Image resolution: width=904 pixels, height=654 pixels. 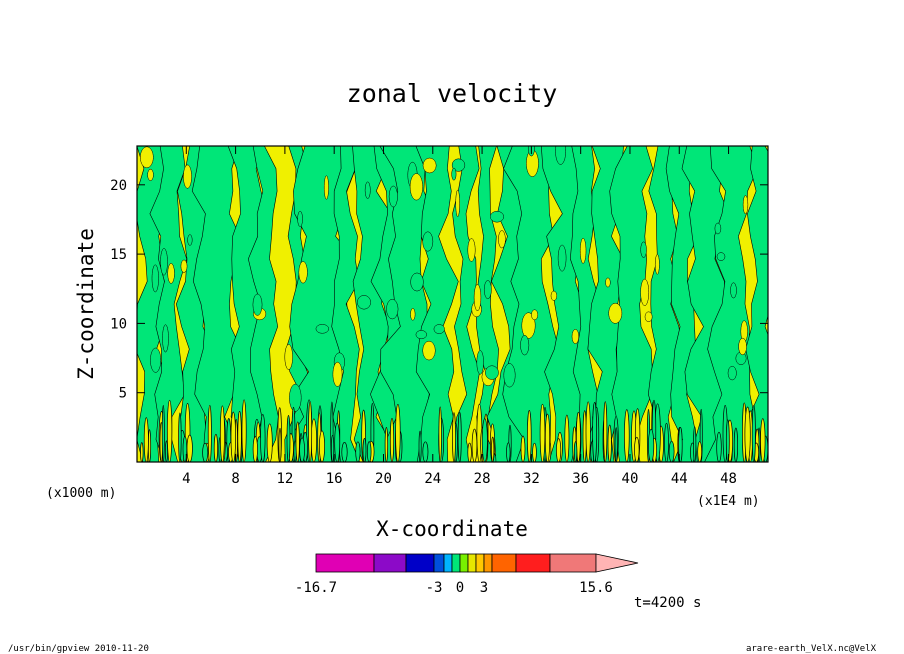 What do you see at coordinates (123, 394) in the screenshot?
I see `y-tick-label: 5` at bounding box center [123, 394].